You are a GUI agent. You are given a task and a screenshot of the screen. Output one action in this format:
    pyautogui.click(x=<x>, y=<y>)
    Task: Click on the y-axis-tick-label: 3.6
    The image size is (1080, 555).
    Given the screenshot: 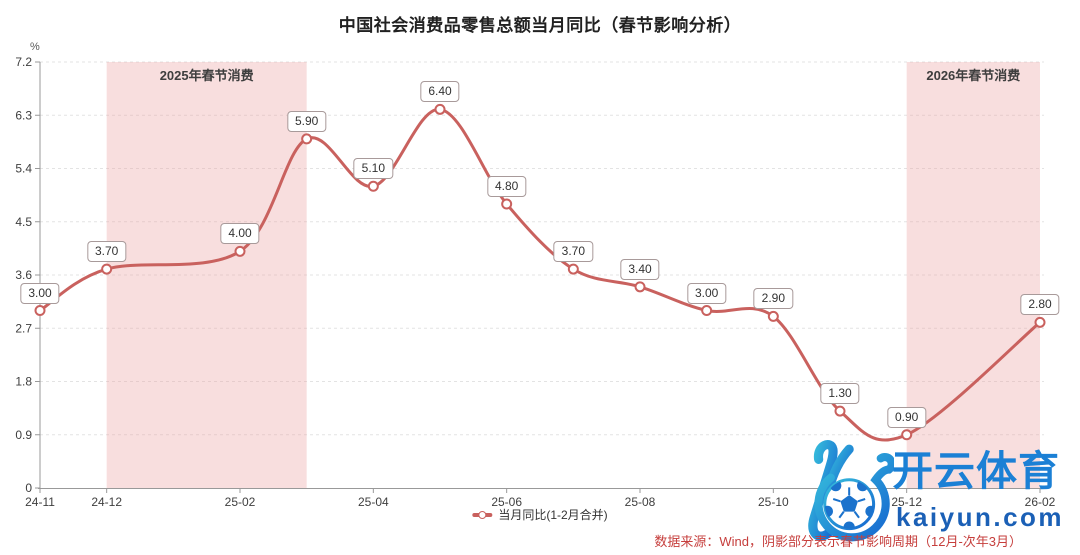 What is the action you would take?
    pyautogui.click(x=23, y=275)
    